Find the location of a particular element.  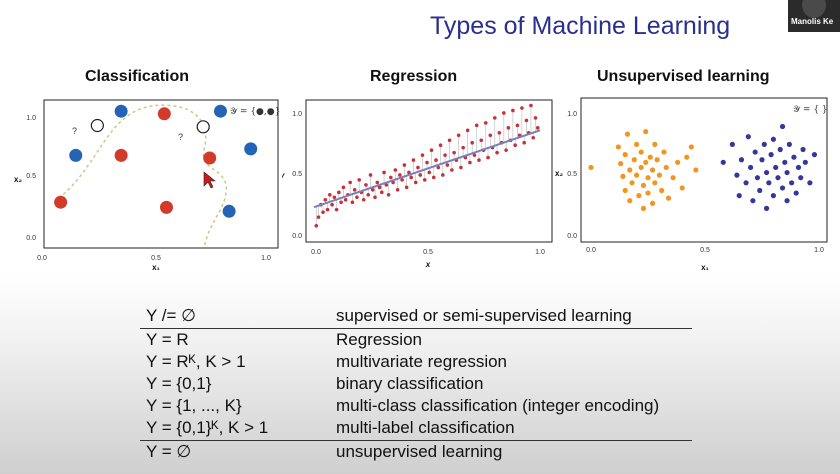

table-lhs: Y = {0,1} is located at coordinates (179, 383).